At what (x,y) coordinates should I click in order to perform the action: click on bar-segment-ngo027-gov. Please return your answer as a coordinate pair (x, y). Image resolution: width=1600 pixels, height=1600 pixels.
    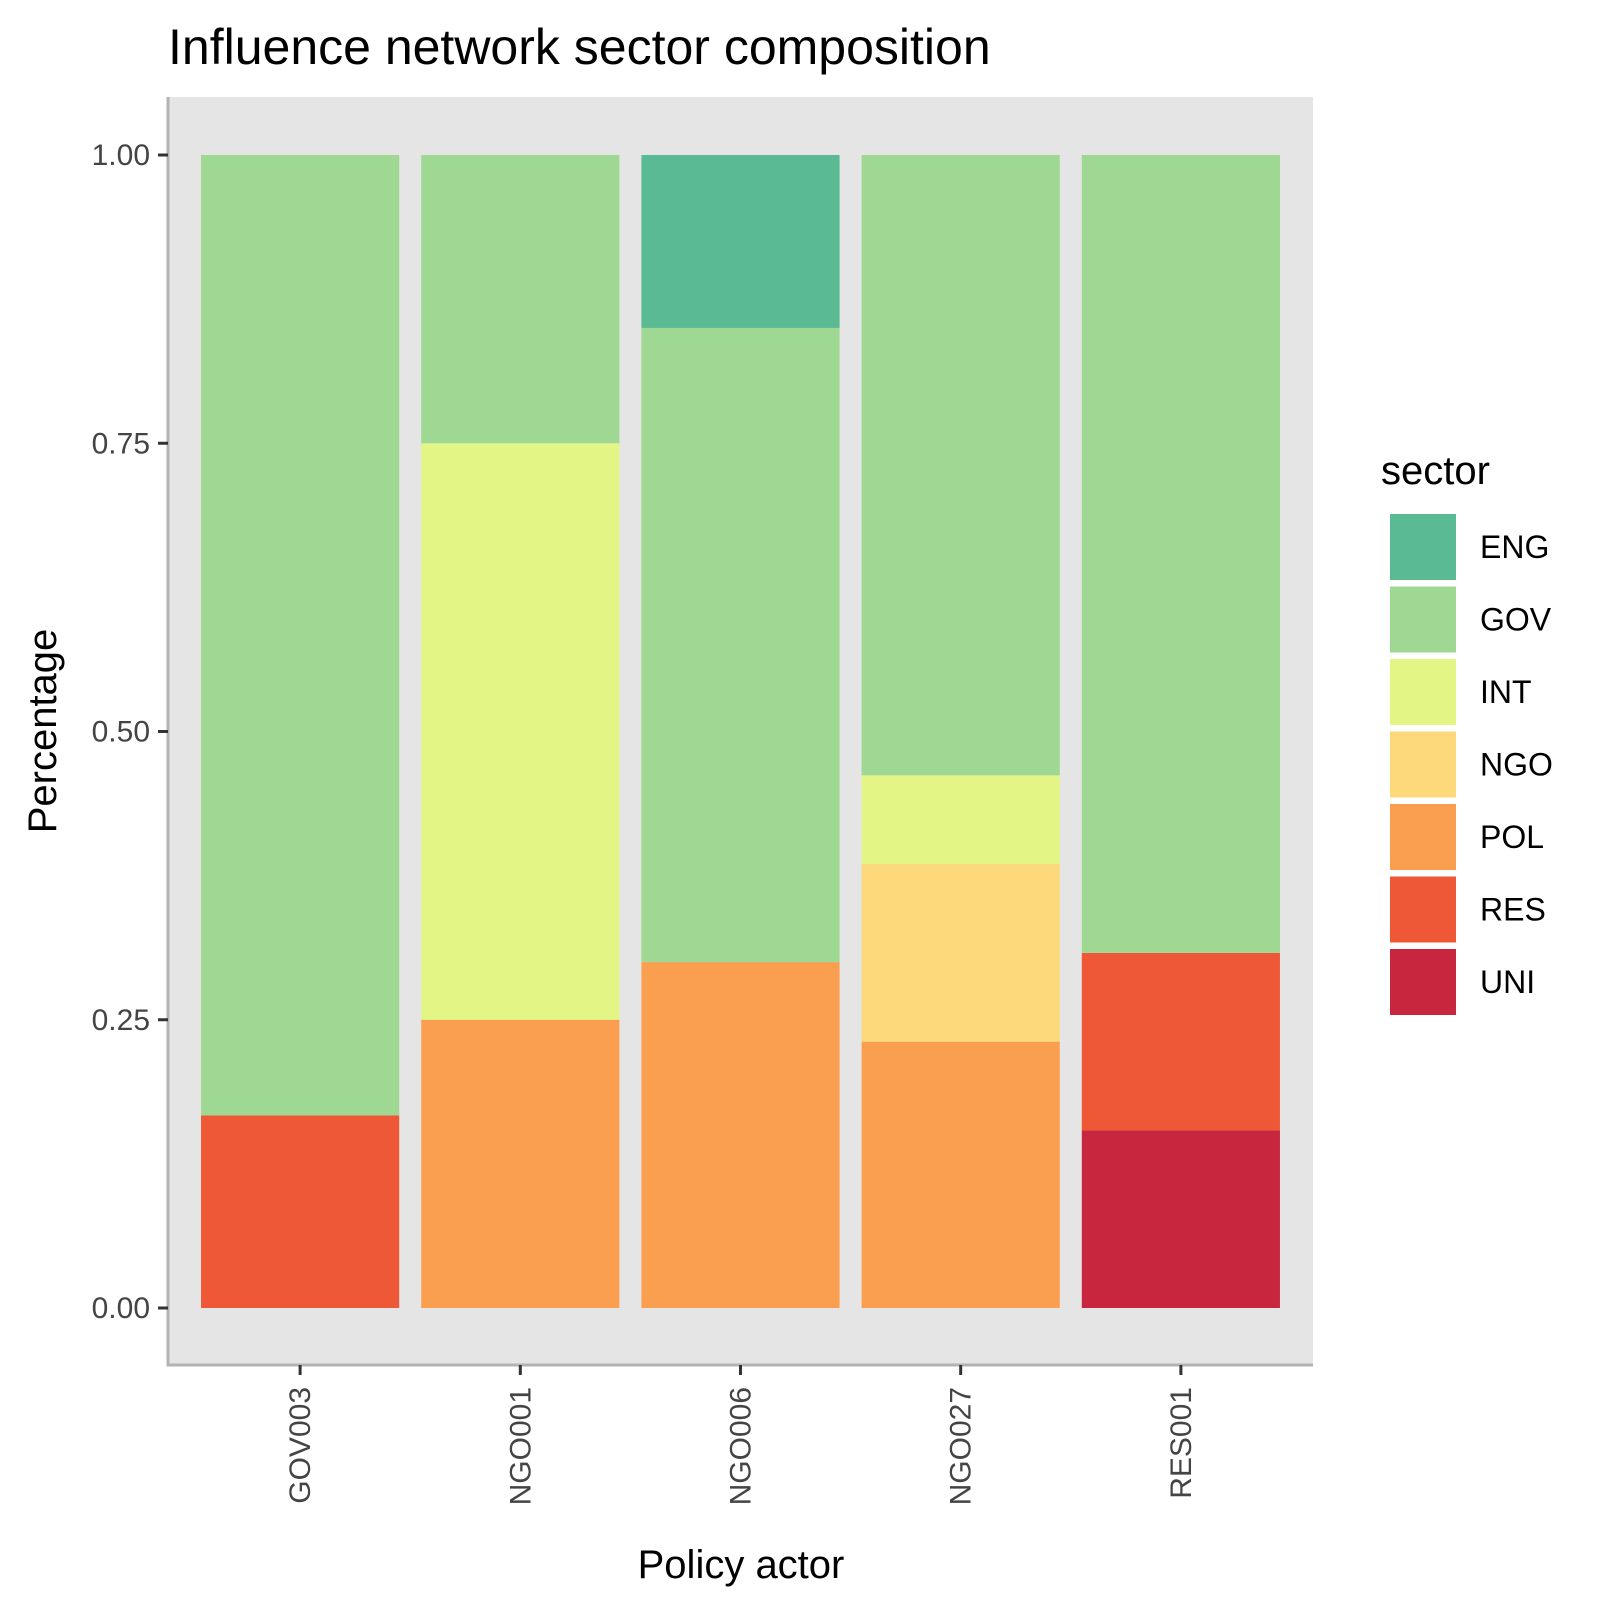
    Looking at the image, I should click on (960, 465).